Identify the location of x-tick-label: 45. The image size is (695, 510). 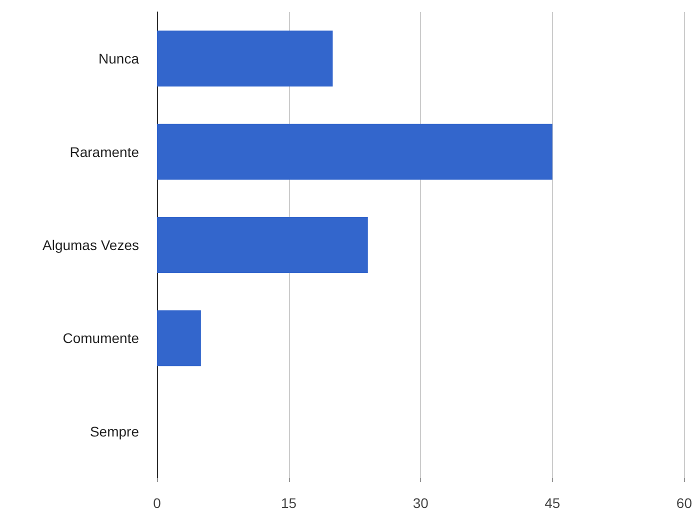
(552, 502).